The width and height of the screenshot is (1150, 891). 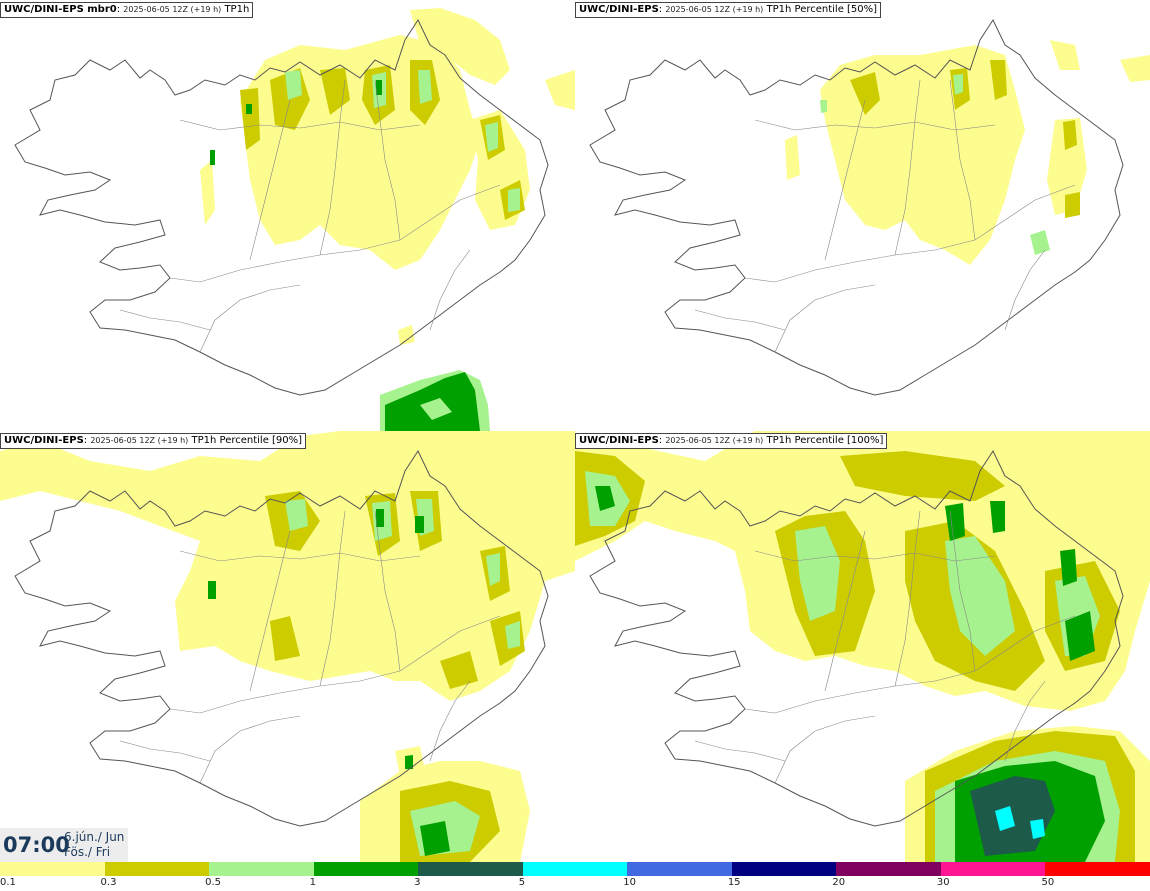 I want to click on field-name: TP1h, so click(x=237, y=9).